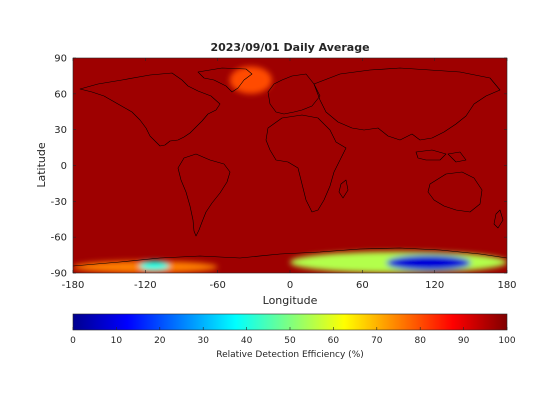 The height and width of the screenshot is (420, 560). I want to click on y-tick-label: -90, so click(59, 274).